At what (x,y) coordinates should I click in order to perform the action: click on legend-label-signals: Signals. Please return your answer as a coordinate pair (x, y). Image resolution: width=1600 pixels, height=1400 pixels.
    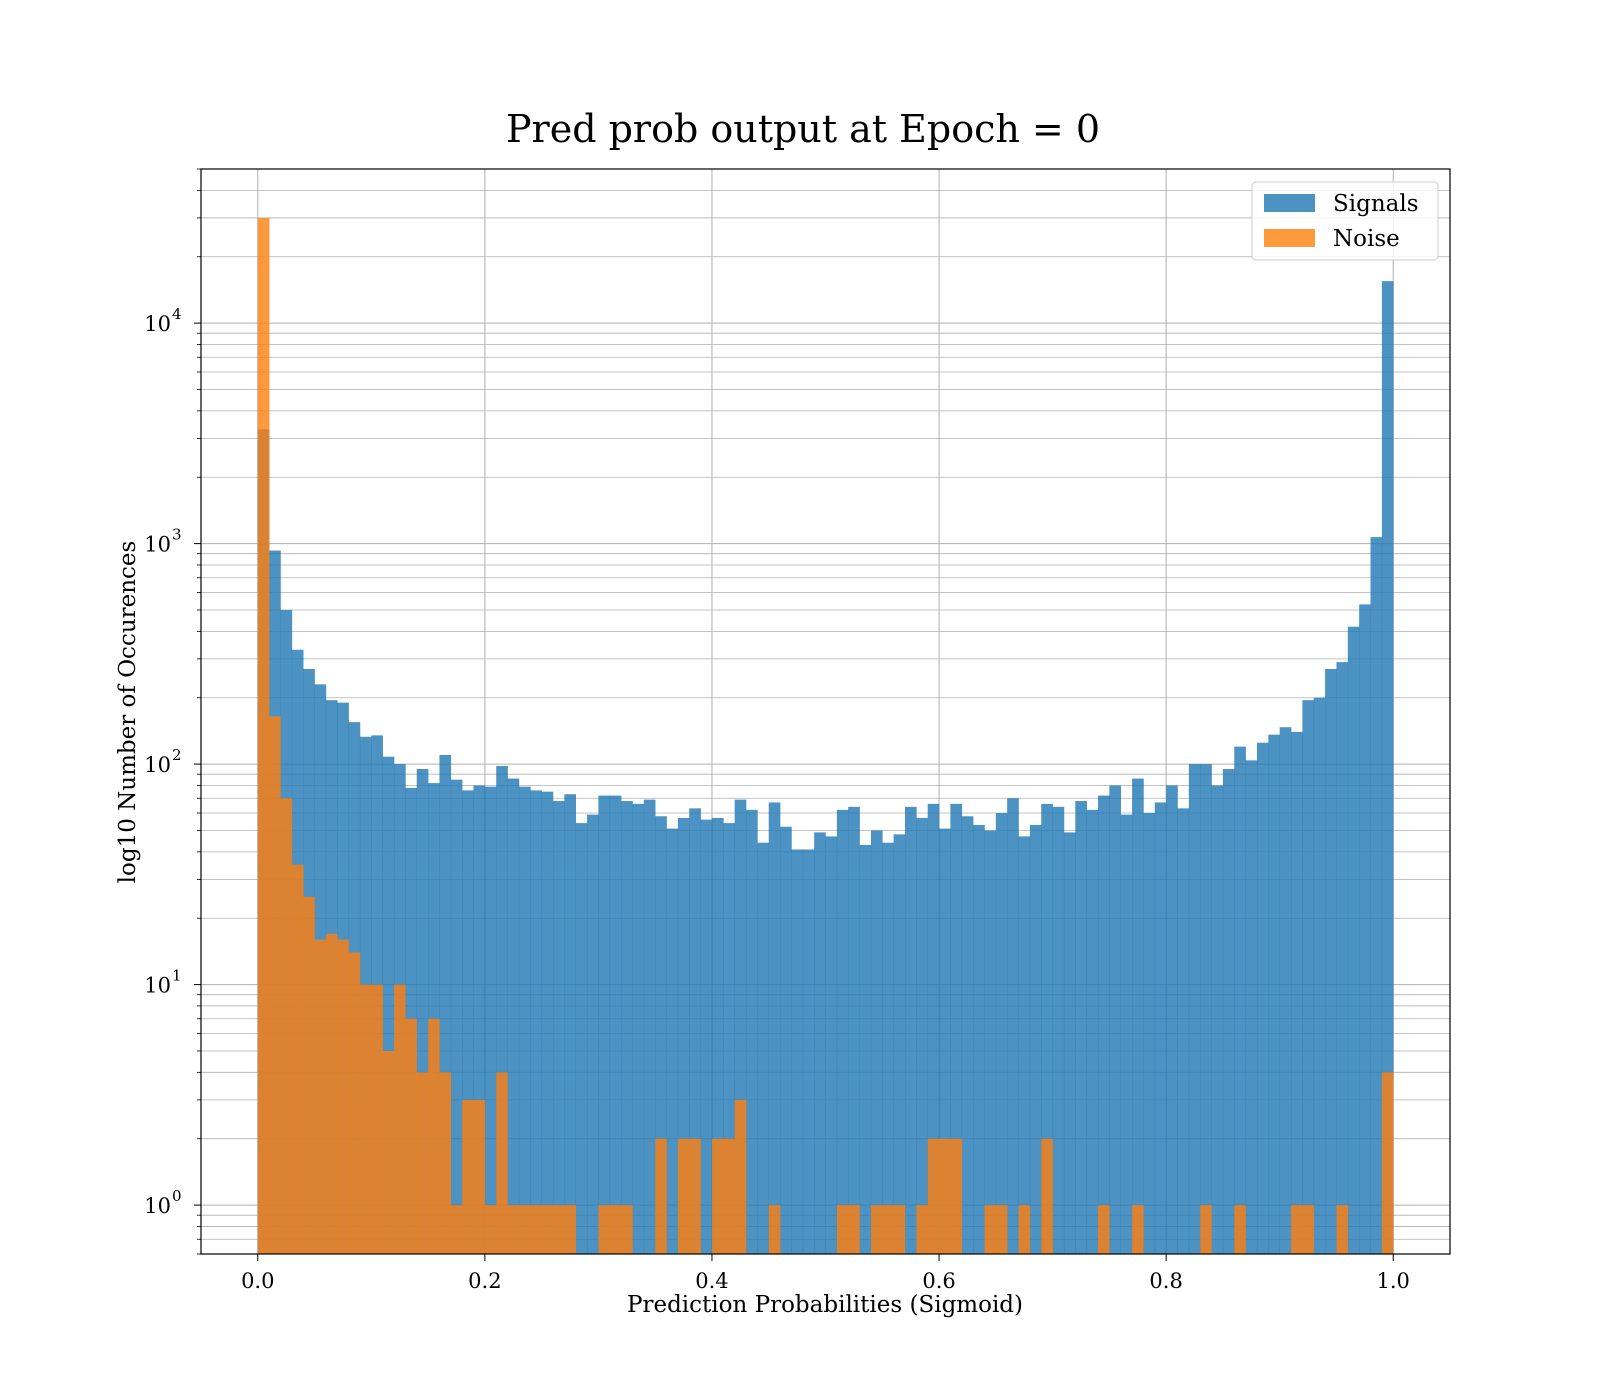
    Looking at the image, I should click on (1376, 204).